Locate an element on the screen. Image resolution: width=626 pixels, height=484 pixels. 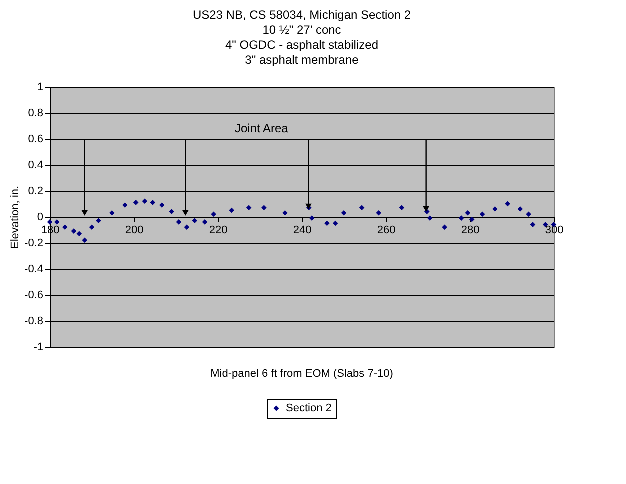
x-tick-label: 200 is located at coordinates (134, 230).